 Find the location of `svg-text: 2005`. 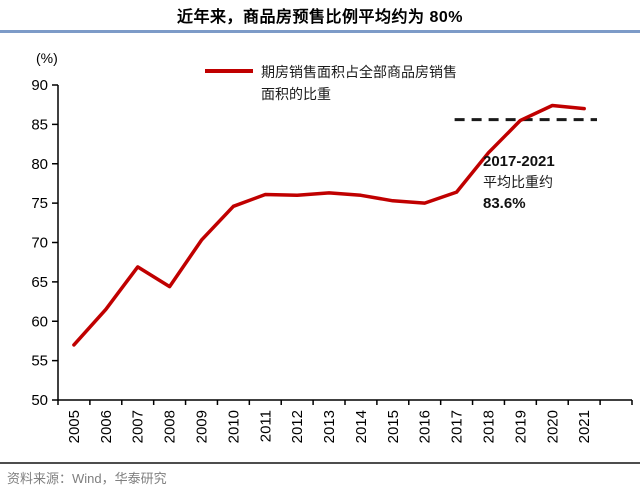

svg-text: 2005 is located at coordinates (74, 426).